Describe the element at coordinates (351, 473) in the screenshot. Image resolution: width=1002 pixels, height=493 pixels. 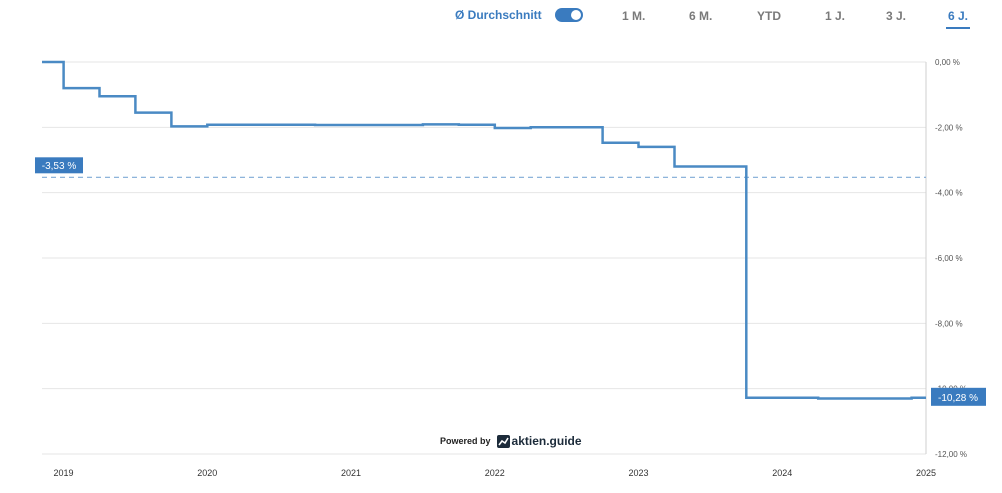
I see `x-tick-label: 2021` at that location.